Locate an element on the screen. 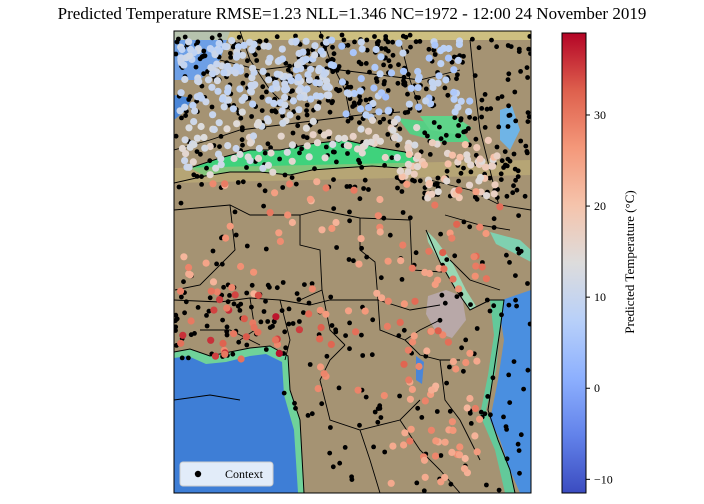  colorbar-ticks: −10 0 10 20 30 is located at coordinates (599, 297).